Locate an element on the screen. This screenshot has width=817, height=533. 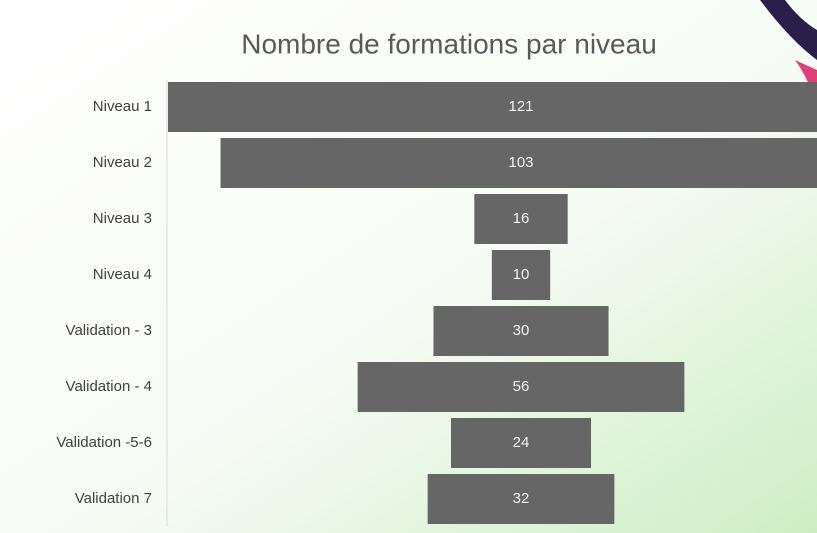
category-label: Niveau 4 is located at coordinates (122, 274).